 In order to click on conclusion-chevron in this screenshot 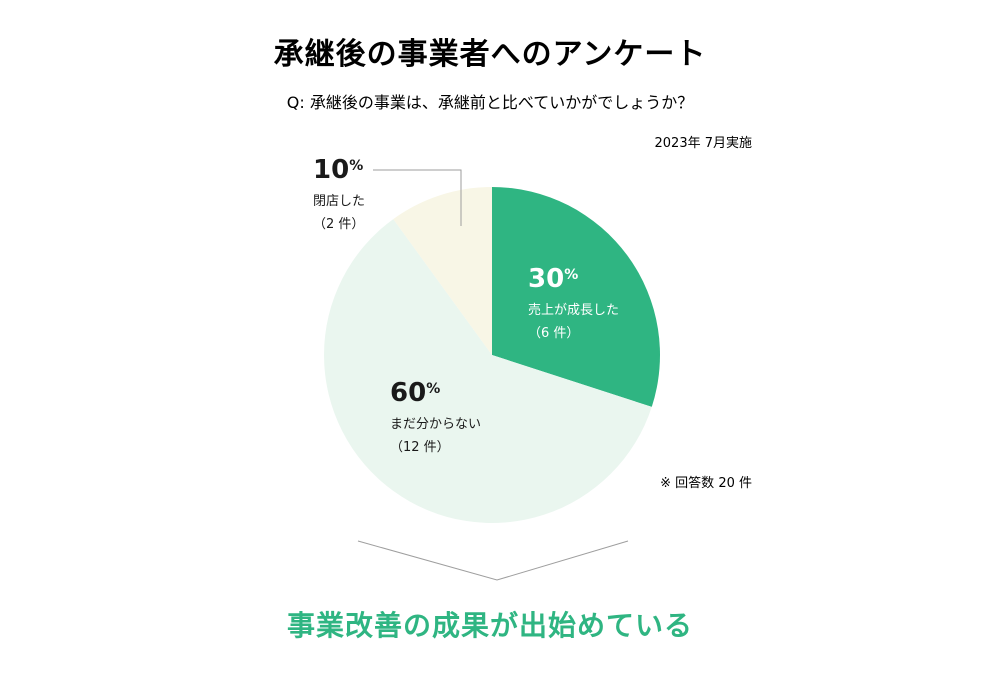, I will do `click(493, 560)`.